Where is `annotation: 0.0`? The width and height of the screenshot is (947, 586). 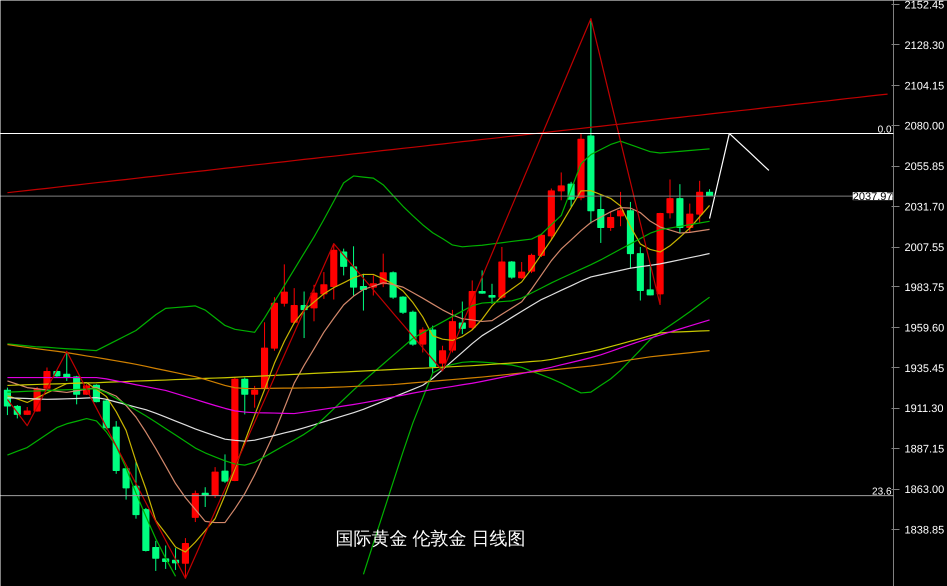 annotation: 0.0 is located at coordinates (885, 130).